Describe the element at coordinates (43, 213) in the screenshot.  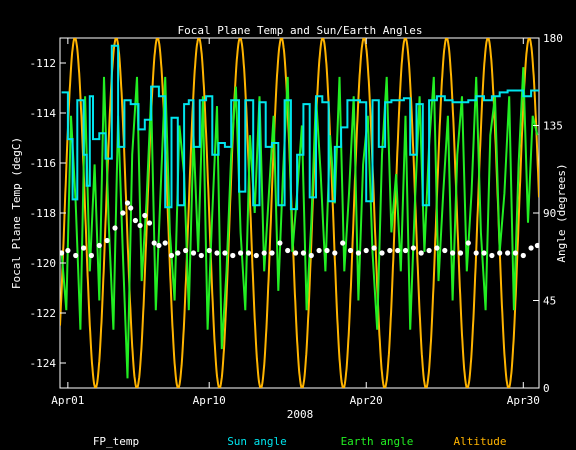
I see `y-left-tick-label: -118` at that location.